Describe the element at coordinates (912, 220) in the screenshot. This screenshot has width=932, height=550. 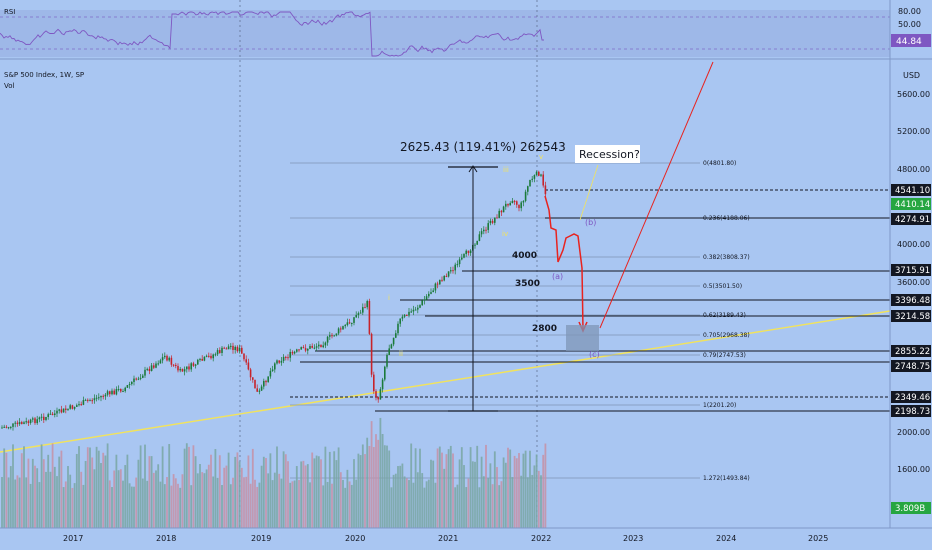
I see `price-badge-text: 4274.91` at that location.